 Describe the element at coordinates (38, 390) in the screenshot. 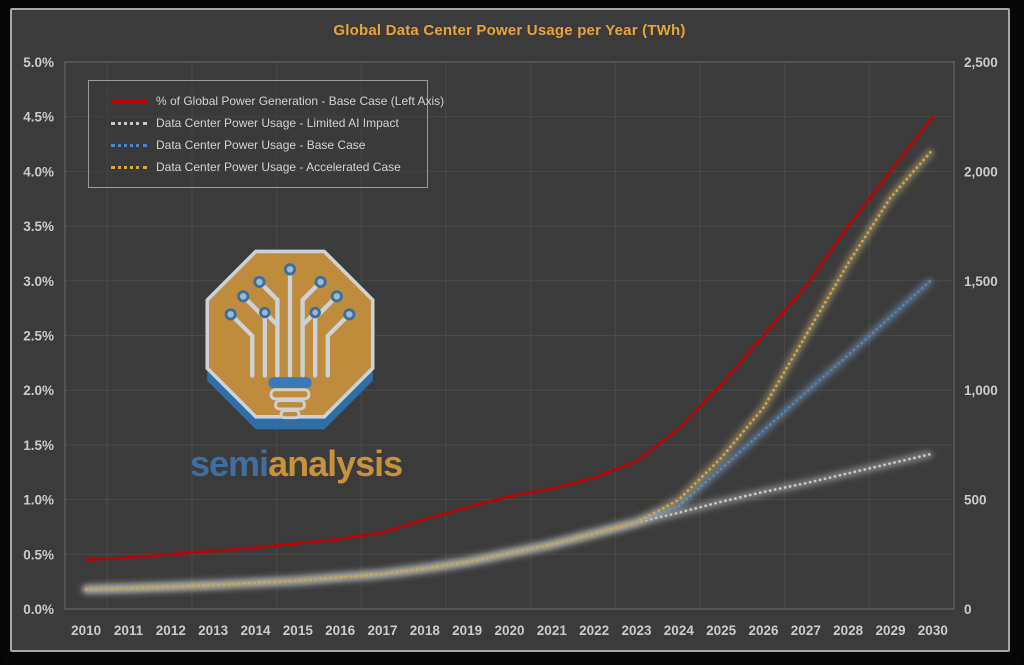

I see `y-axis-left-tick-label: 2.0%` at that location.